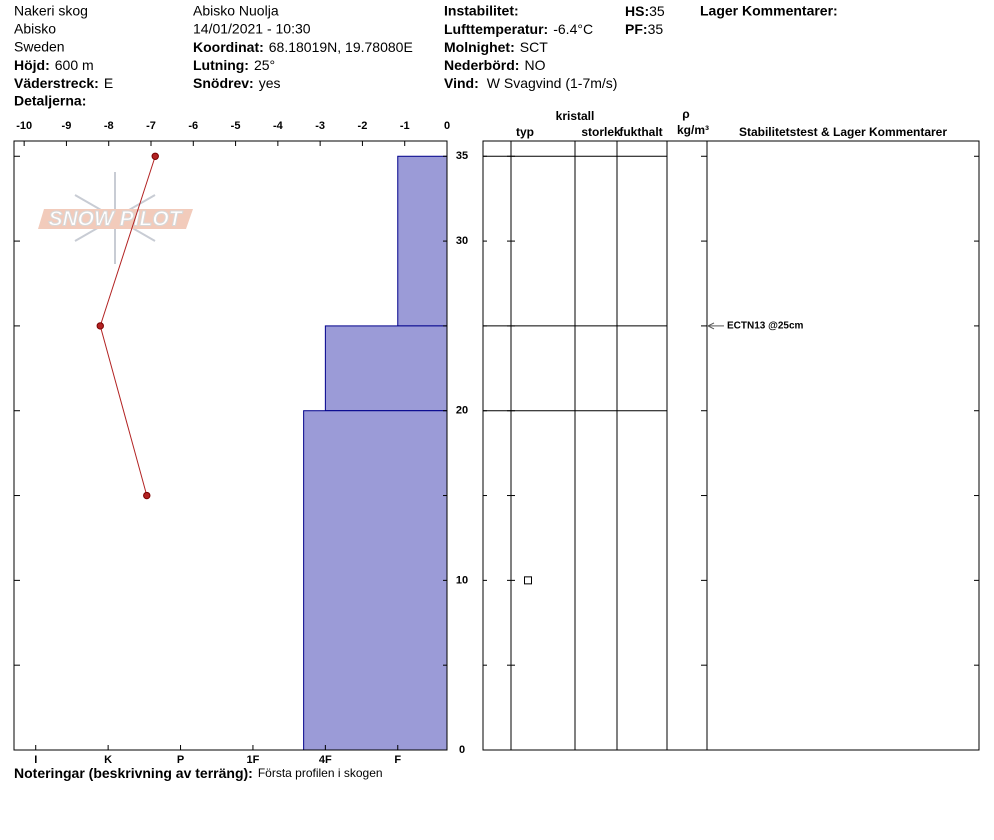  Describe the element at coordinates (685, 114) in the screenshot. I see `column-header: ρ` at that location.